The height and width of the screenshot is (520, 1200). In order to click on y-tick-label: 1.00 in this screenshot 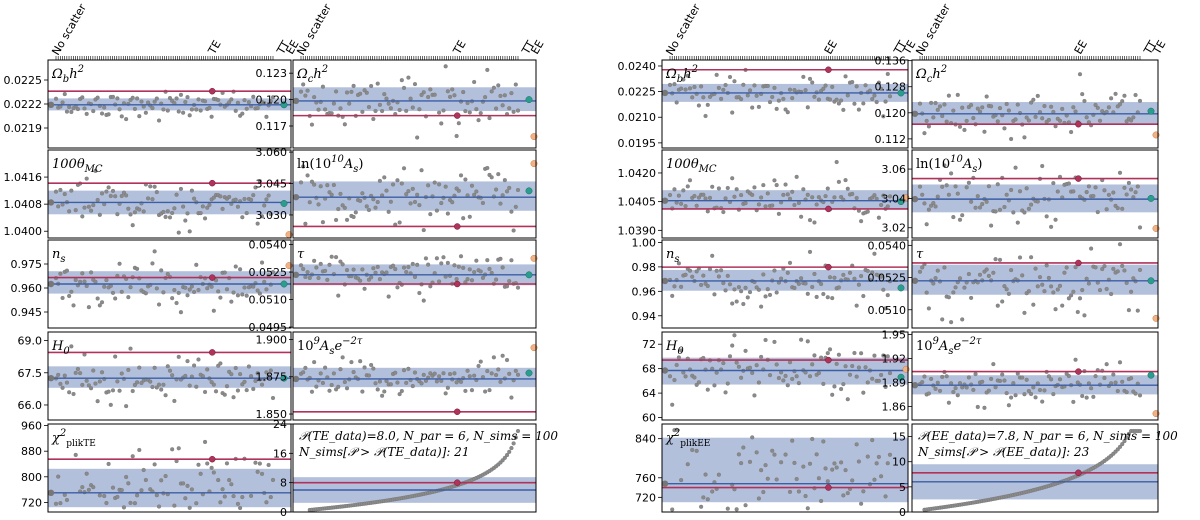, I will do `click(644, 242)`.